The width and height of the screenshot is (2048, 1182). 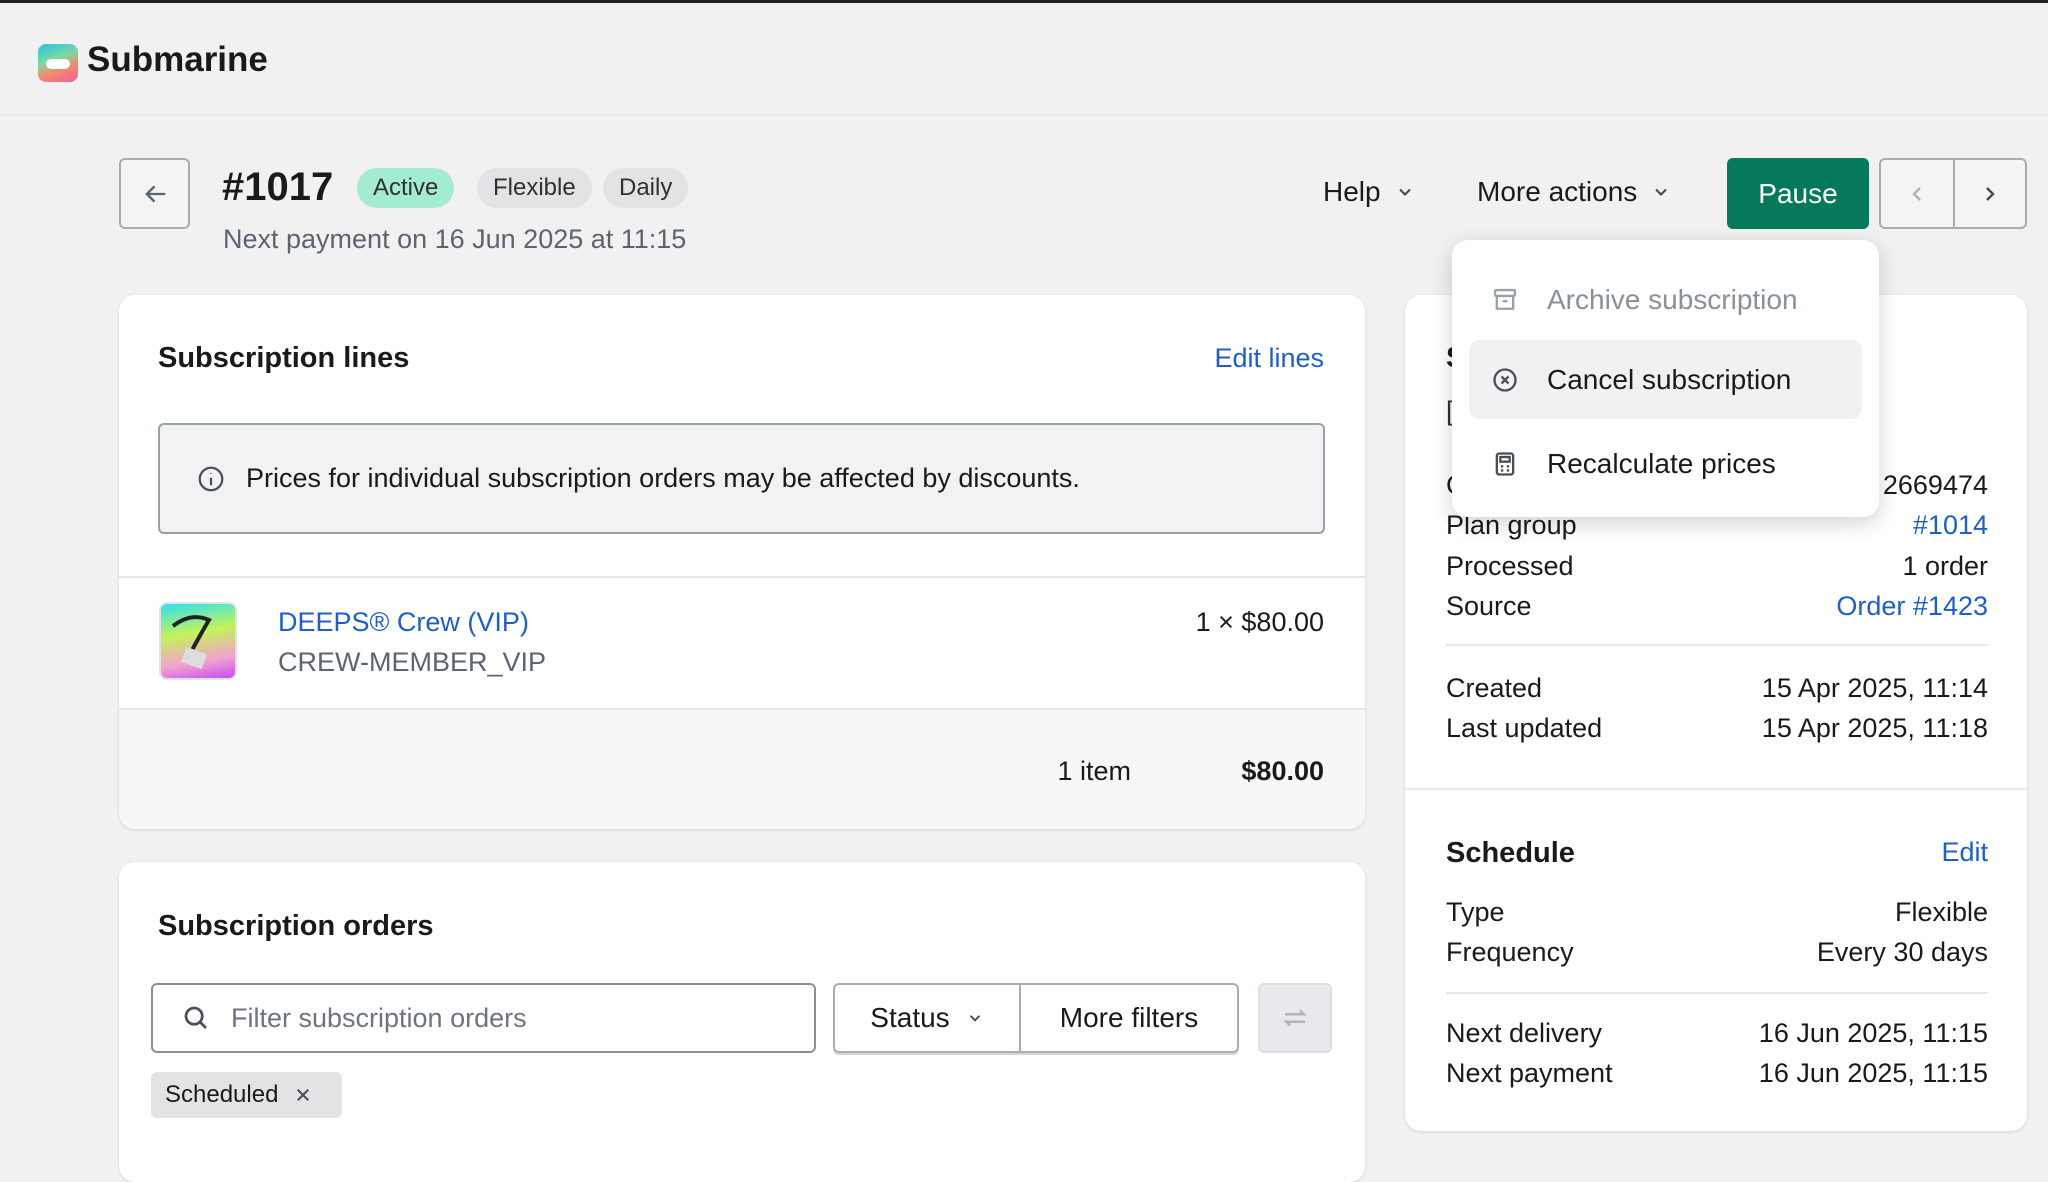 I want to click on previous-button, so click(x=1917, y=193).